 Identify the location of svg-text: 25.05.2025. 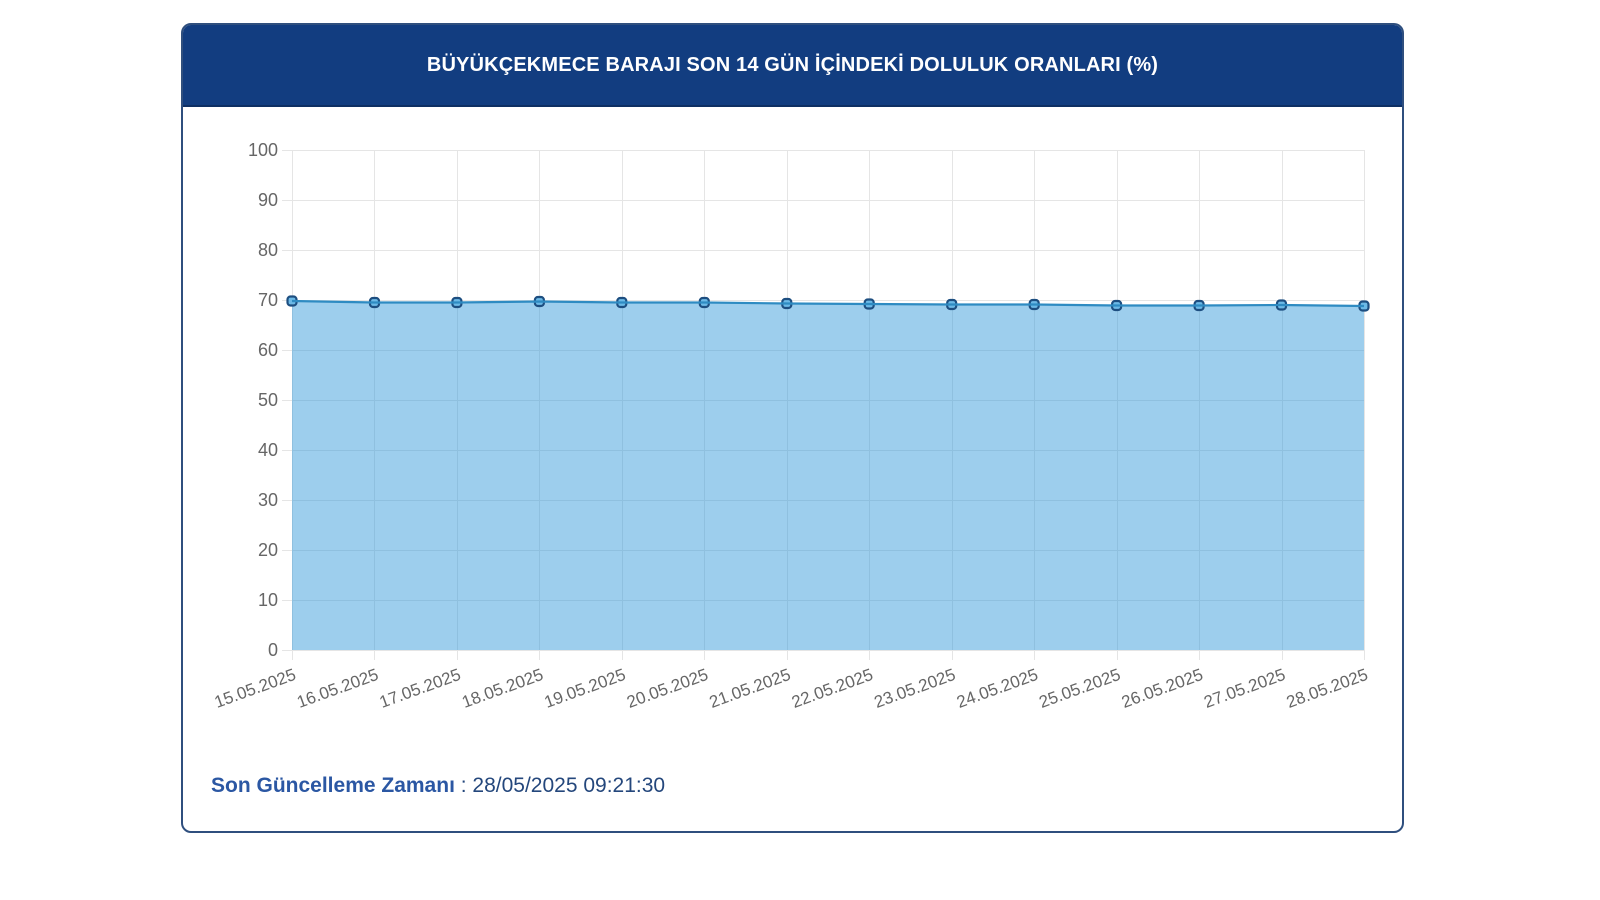
(1080, 688).